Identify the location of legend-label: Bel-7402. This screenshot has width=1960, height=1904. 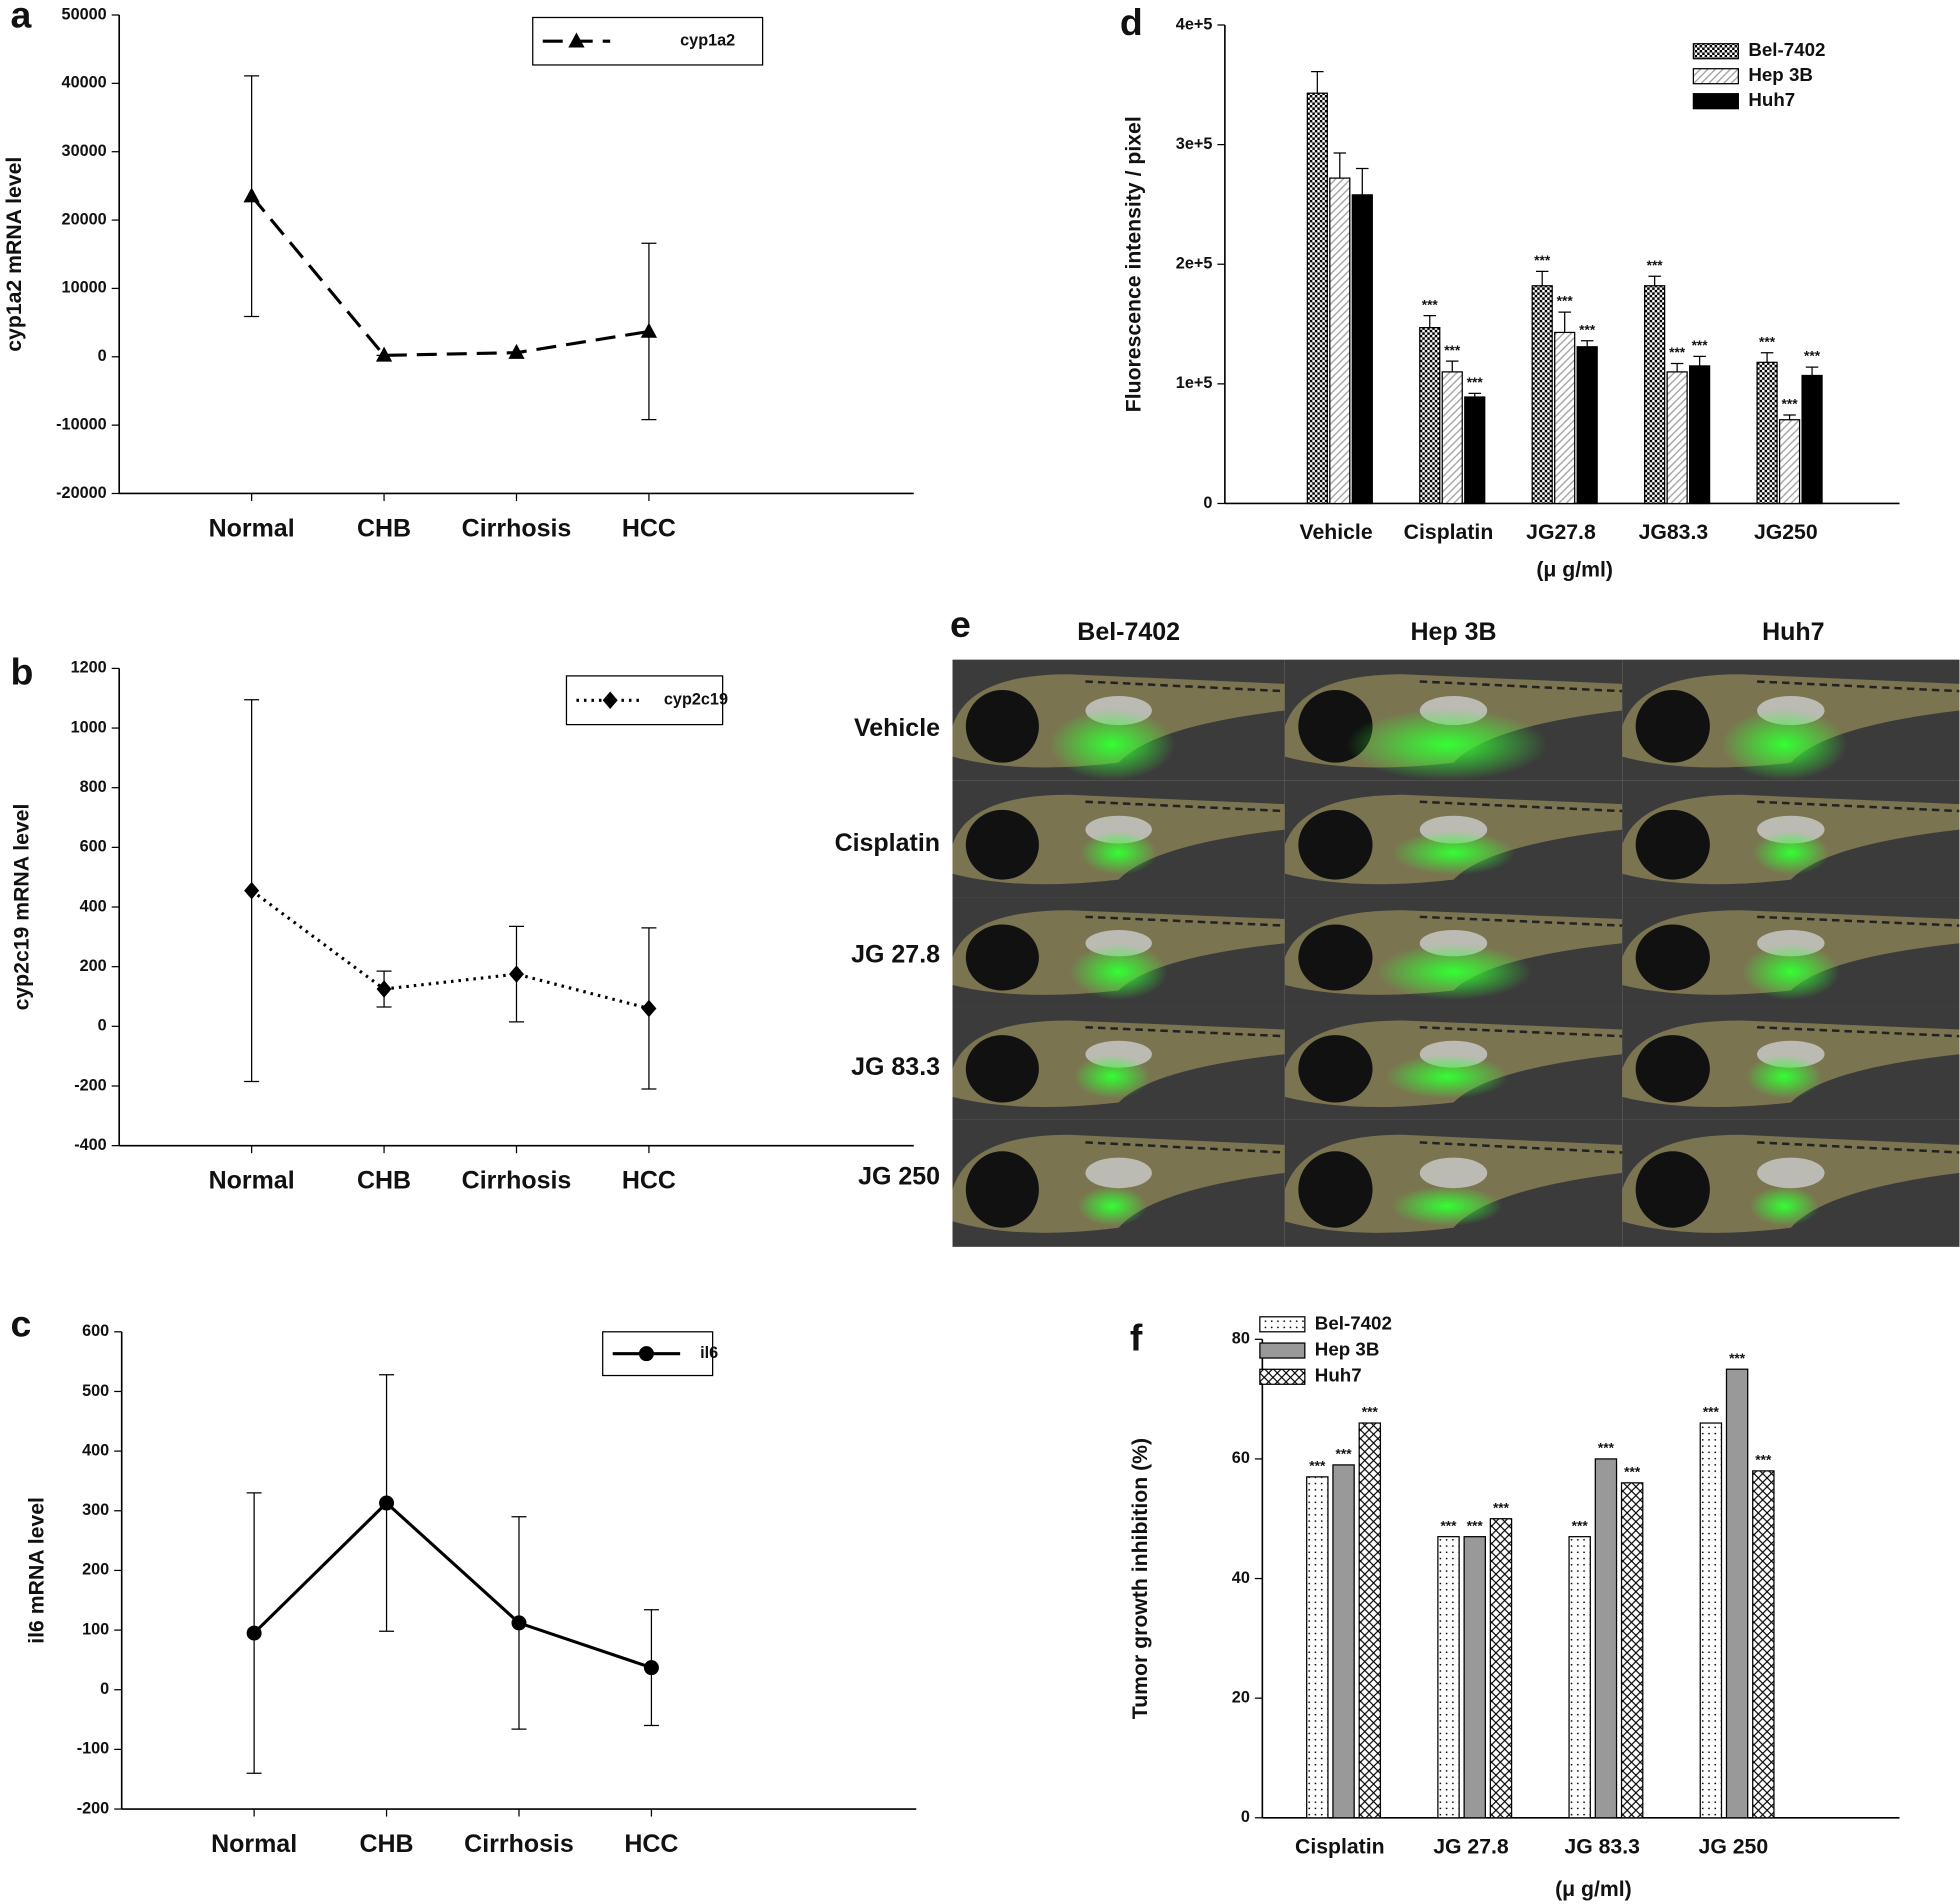
(1353, 1322).